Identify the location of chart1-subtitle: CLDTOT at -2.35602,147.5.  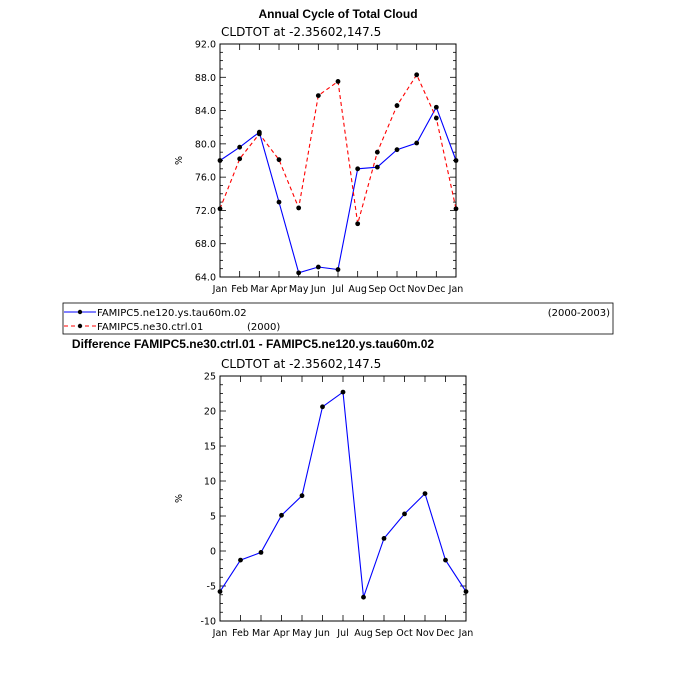
(301, 32).